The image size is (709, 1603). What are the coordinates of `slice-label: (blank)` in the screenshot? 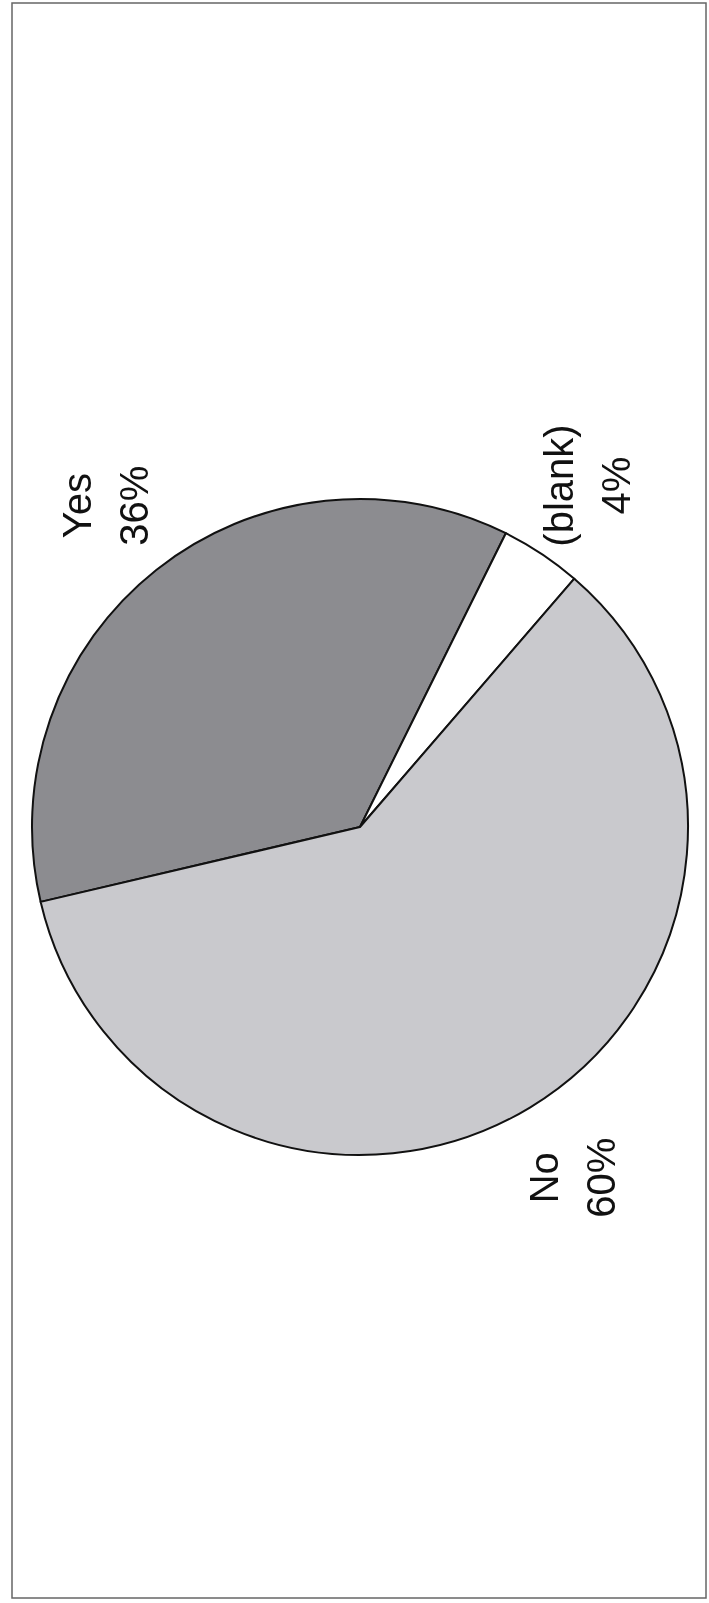 It's located at (558, 485).